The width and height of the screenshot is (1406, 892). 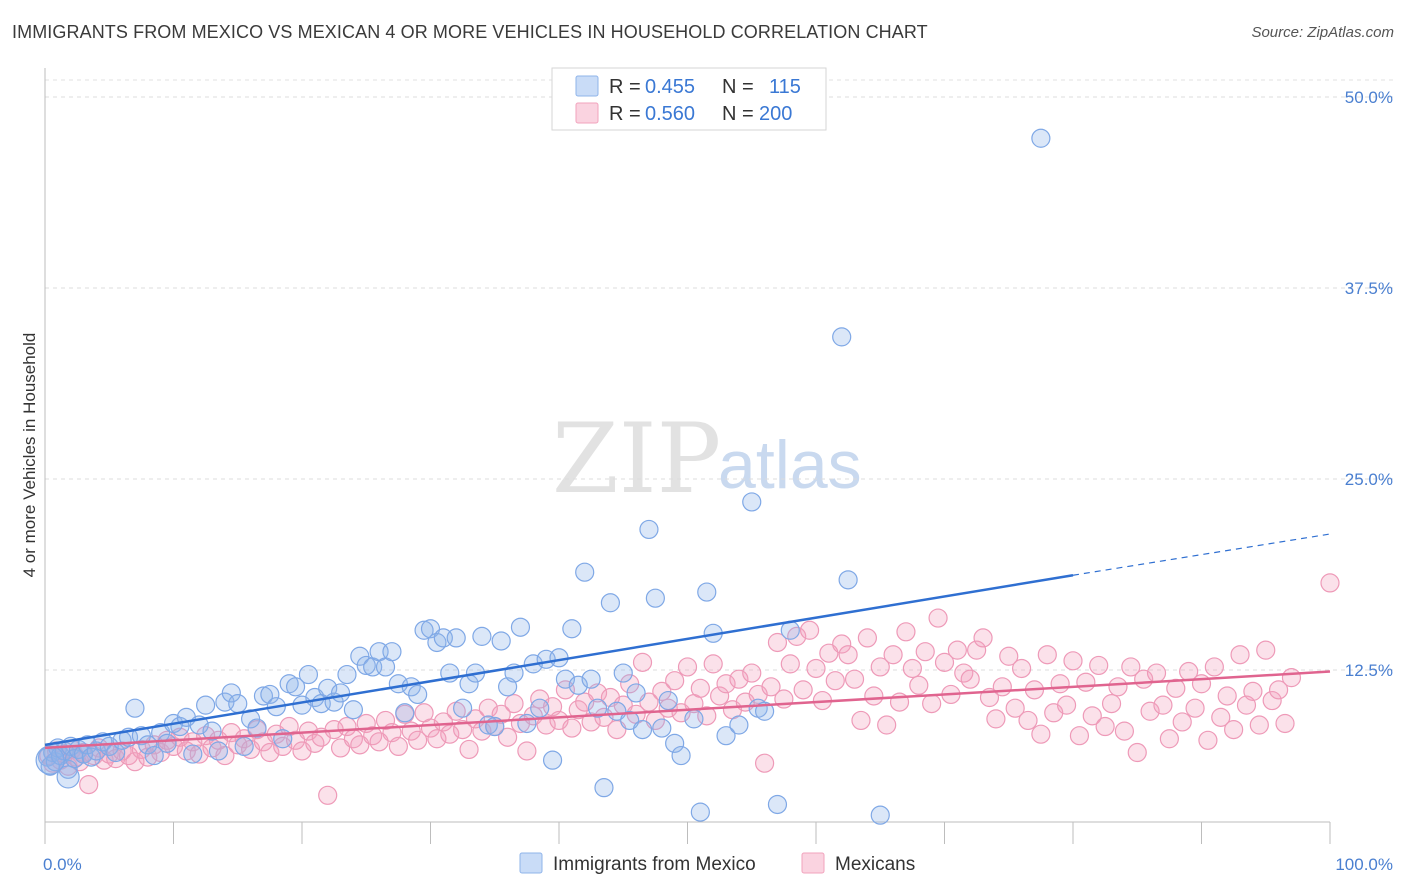 I want to click on watermark-atlas: atlas, so click(x=790, y=465).